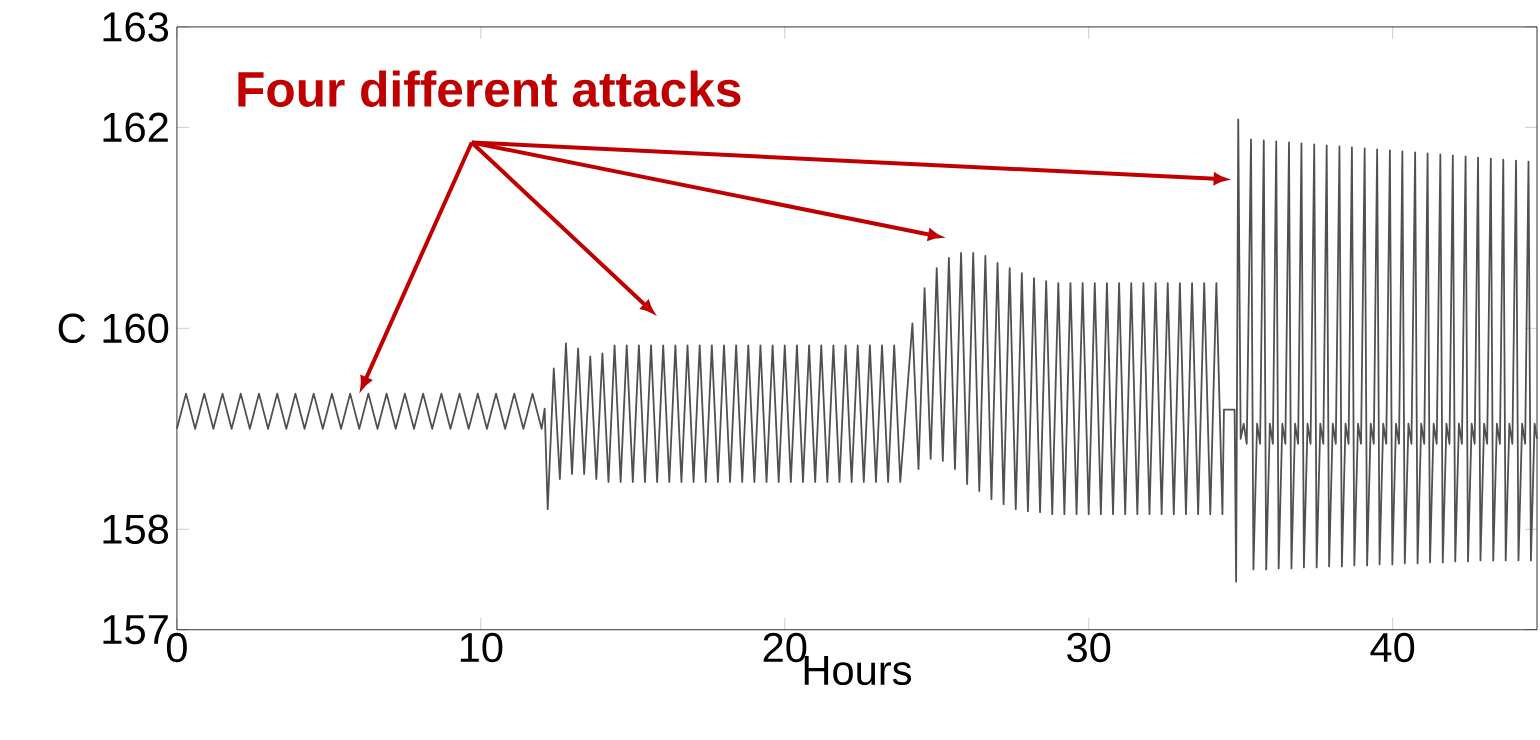 This screenshot has width=1540, height=740. Describe the element at coordinates (135, 127) in the screenshot. I see `y-tick-label: 162` at that location.